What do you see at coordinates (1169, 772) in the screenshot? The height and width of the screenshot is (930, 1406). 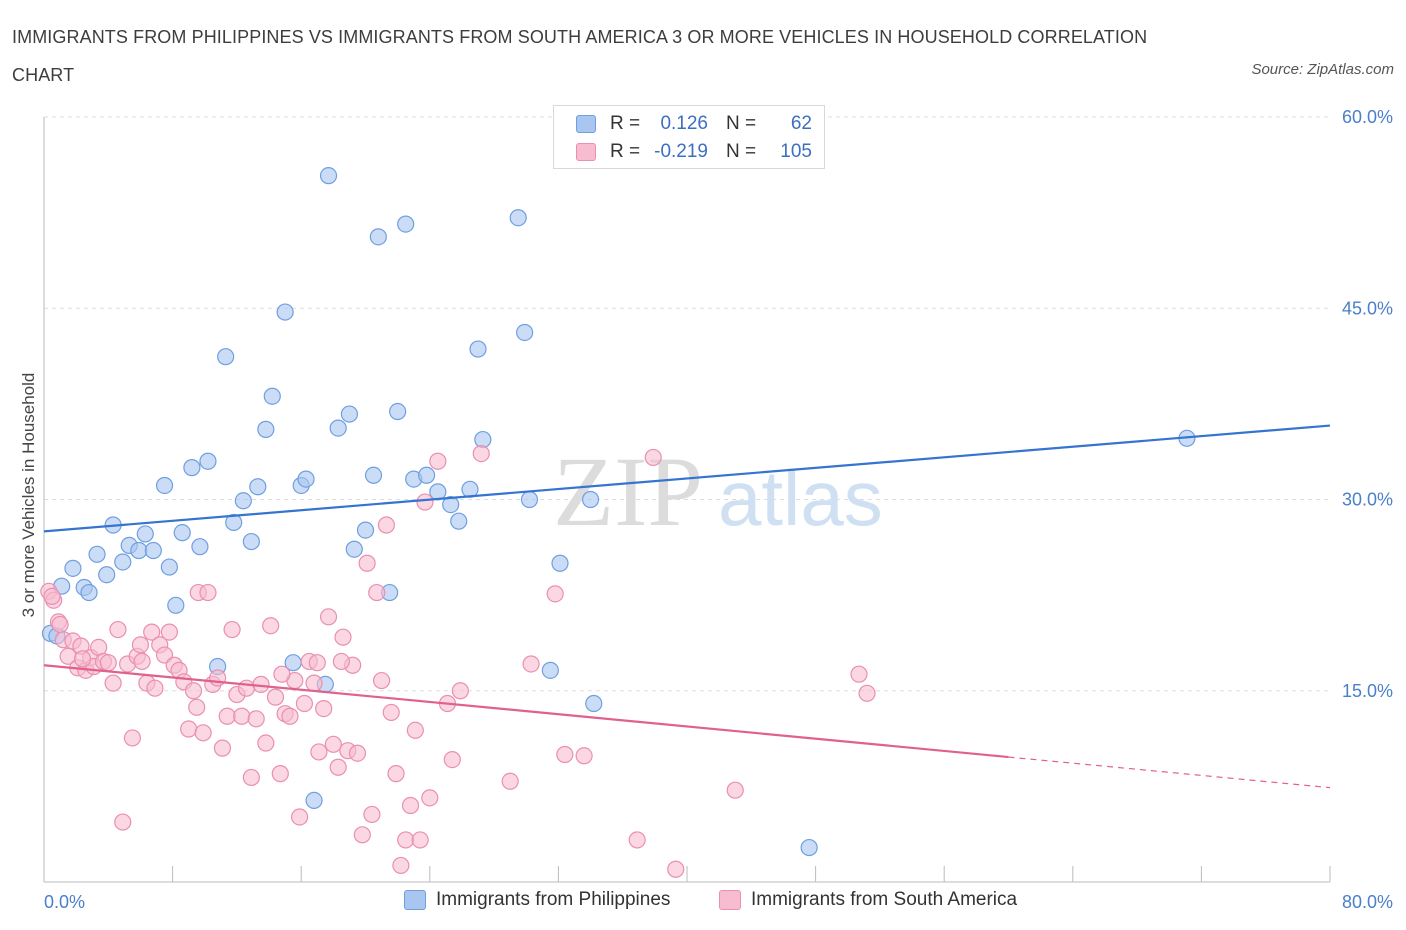 I see `trend-line-1-dashed` at bounding box center [1169, 772].